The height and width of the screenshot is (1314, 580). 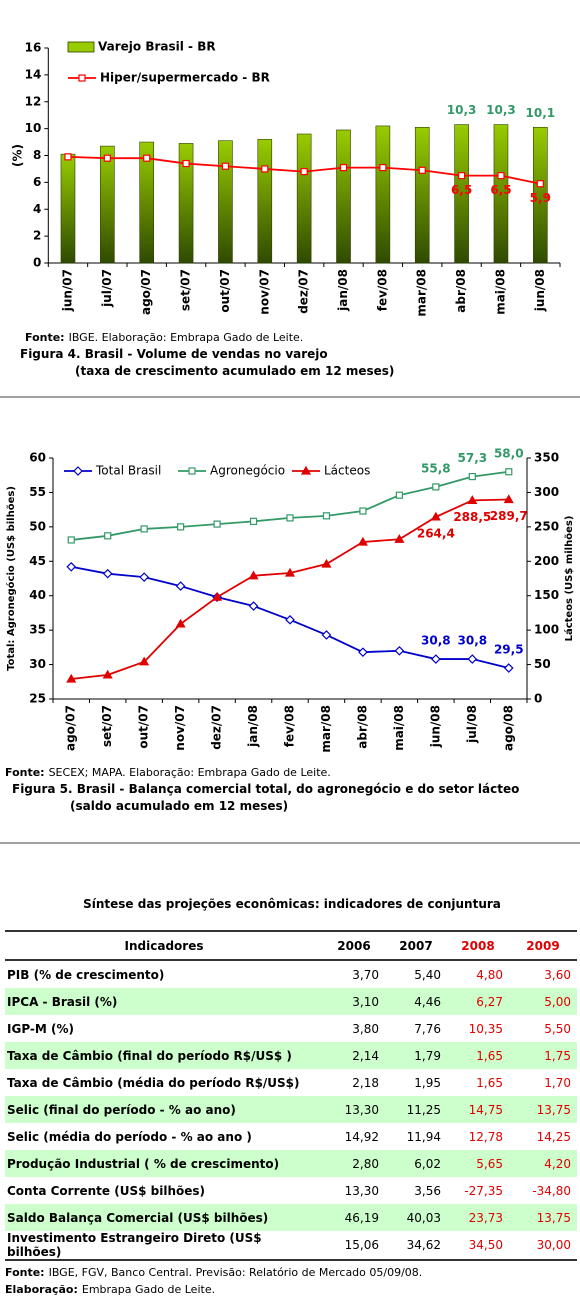 What do you see at coordinates (416, 1001) in the screenshot?
I see `cell: 4,46` at bounding box center [416, 1001].